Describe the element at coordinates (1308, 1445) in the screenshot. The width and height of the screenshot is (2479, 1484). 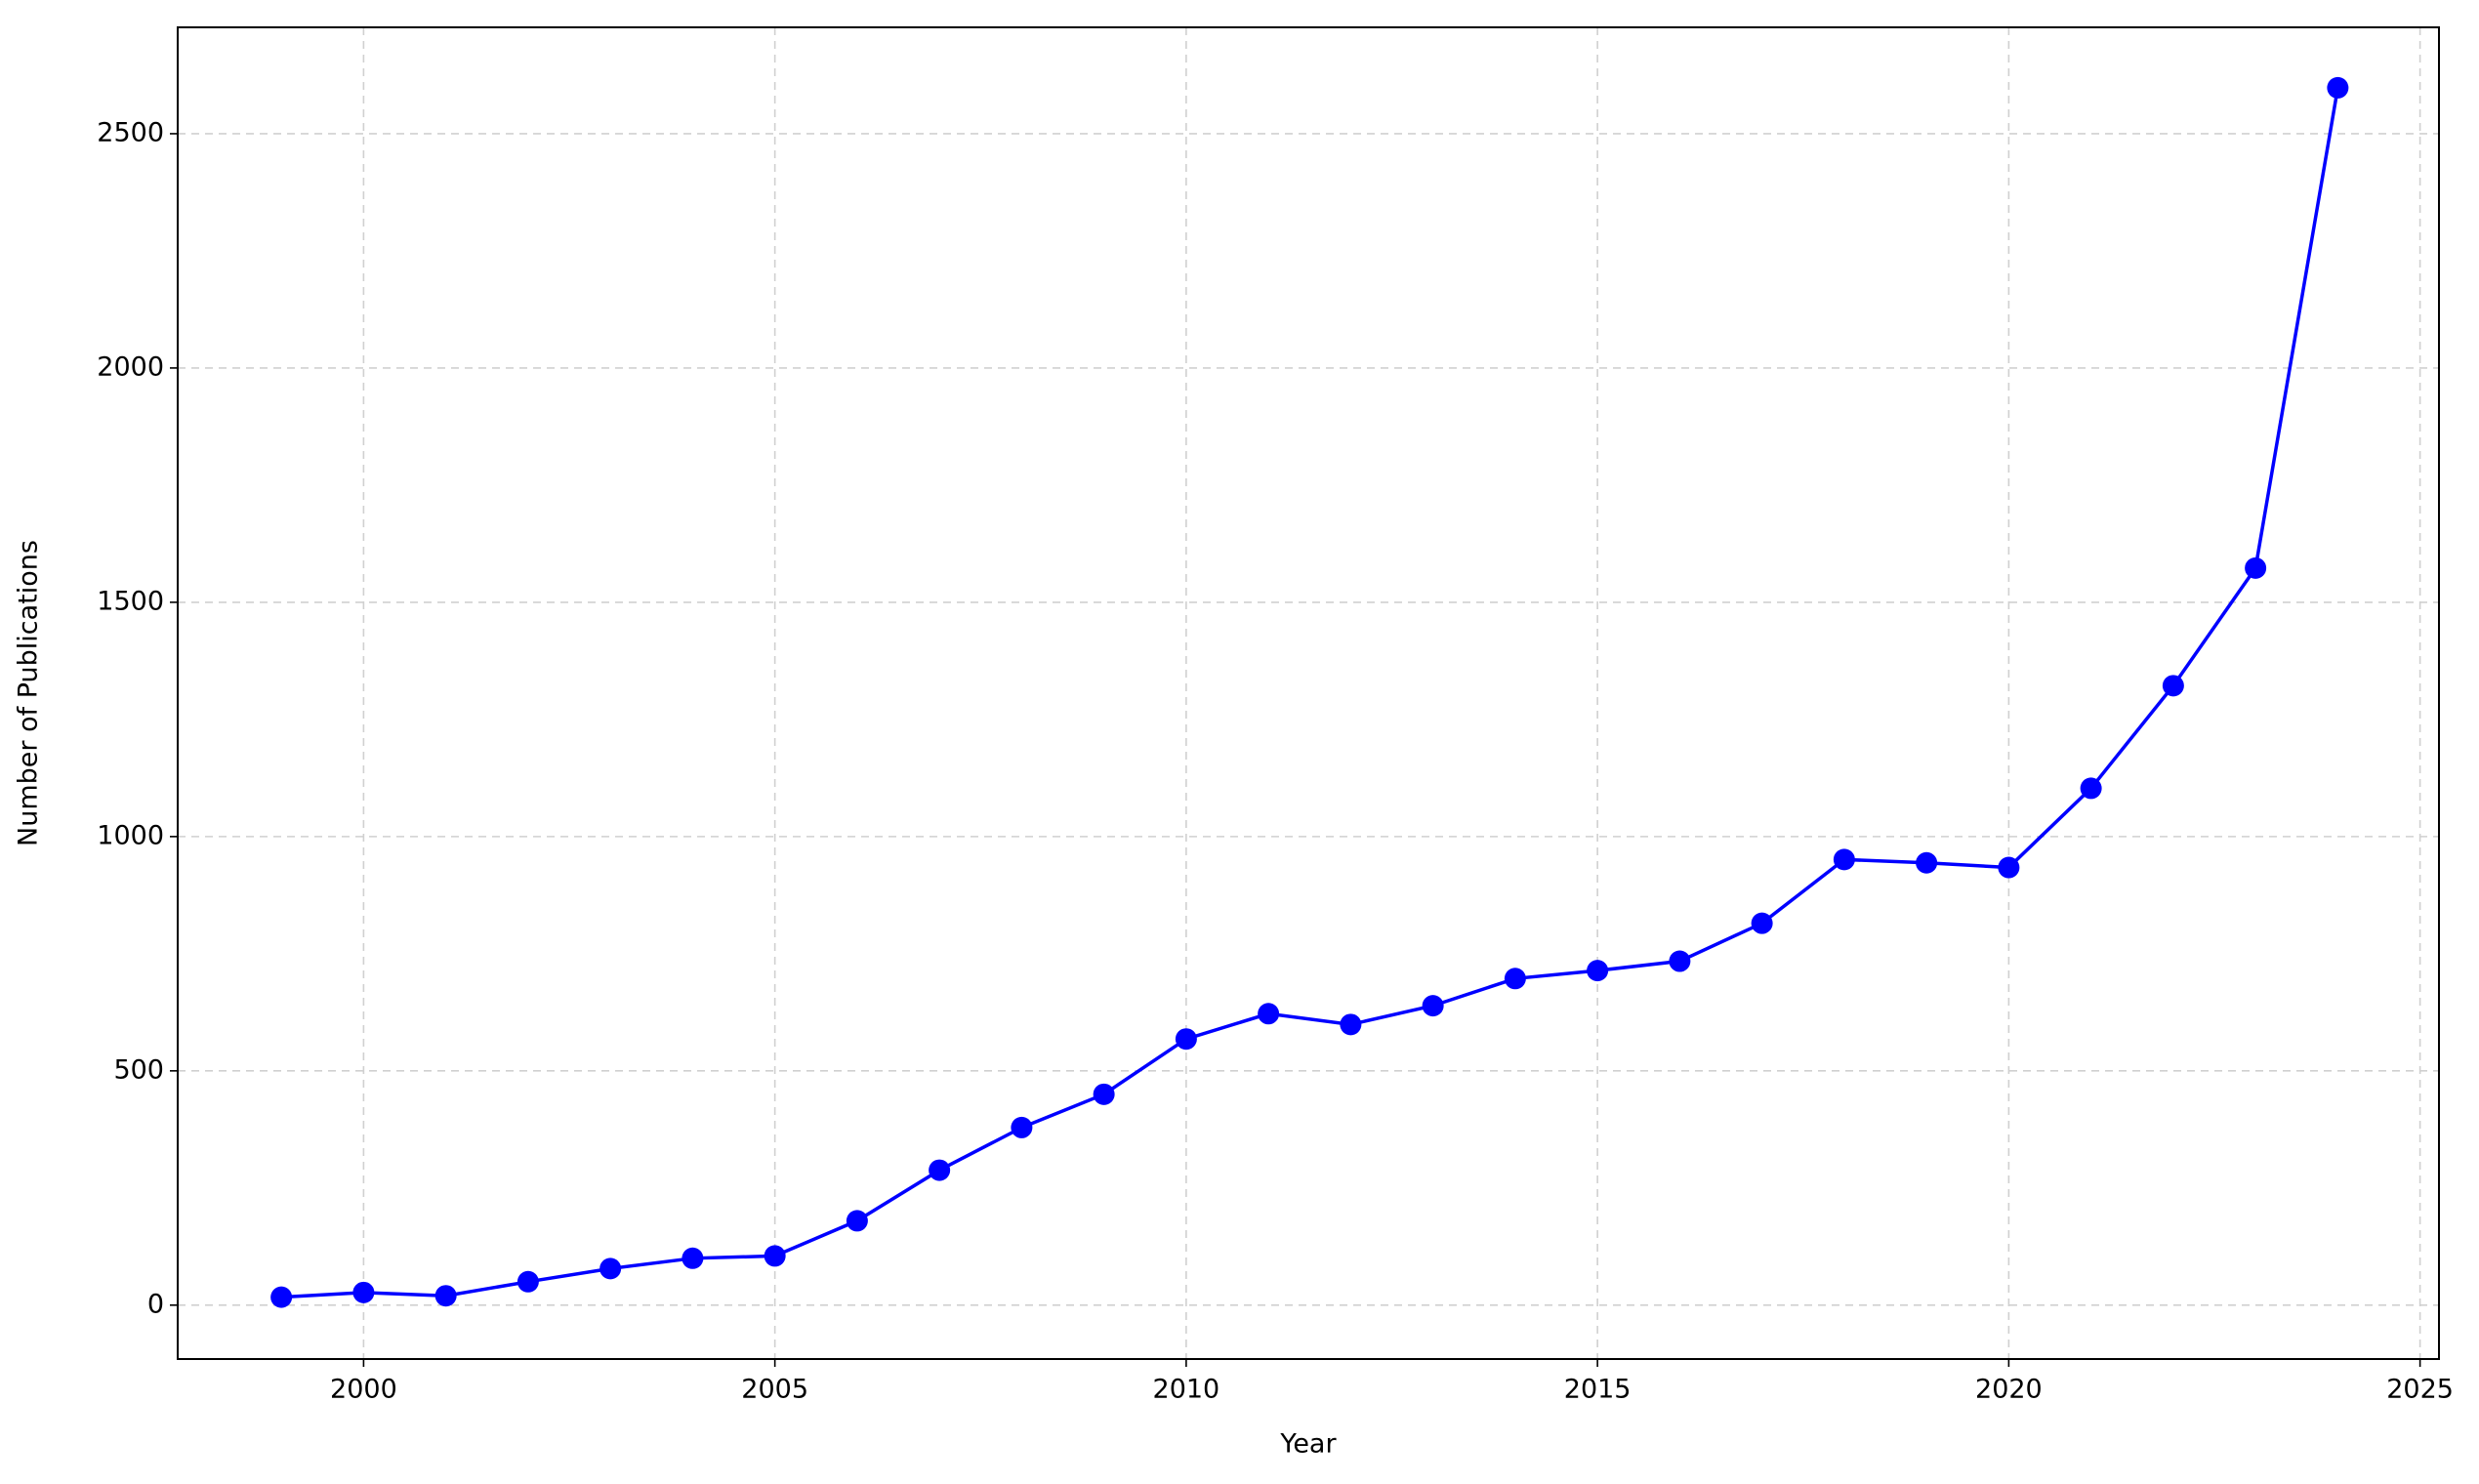
I see `x-axis-label: Year` at that location.